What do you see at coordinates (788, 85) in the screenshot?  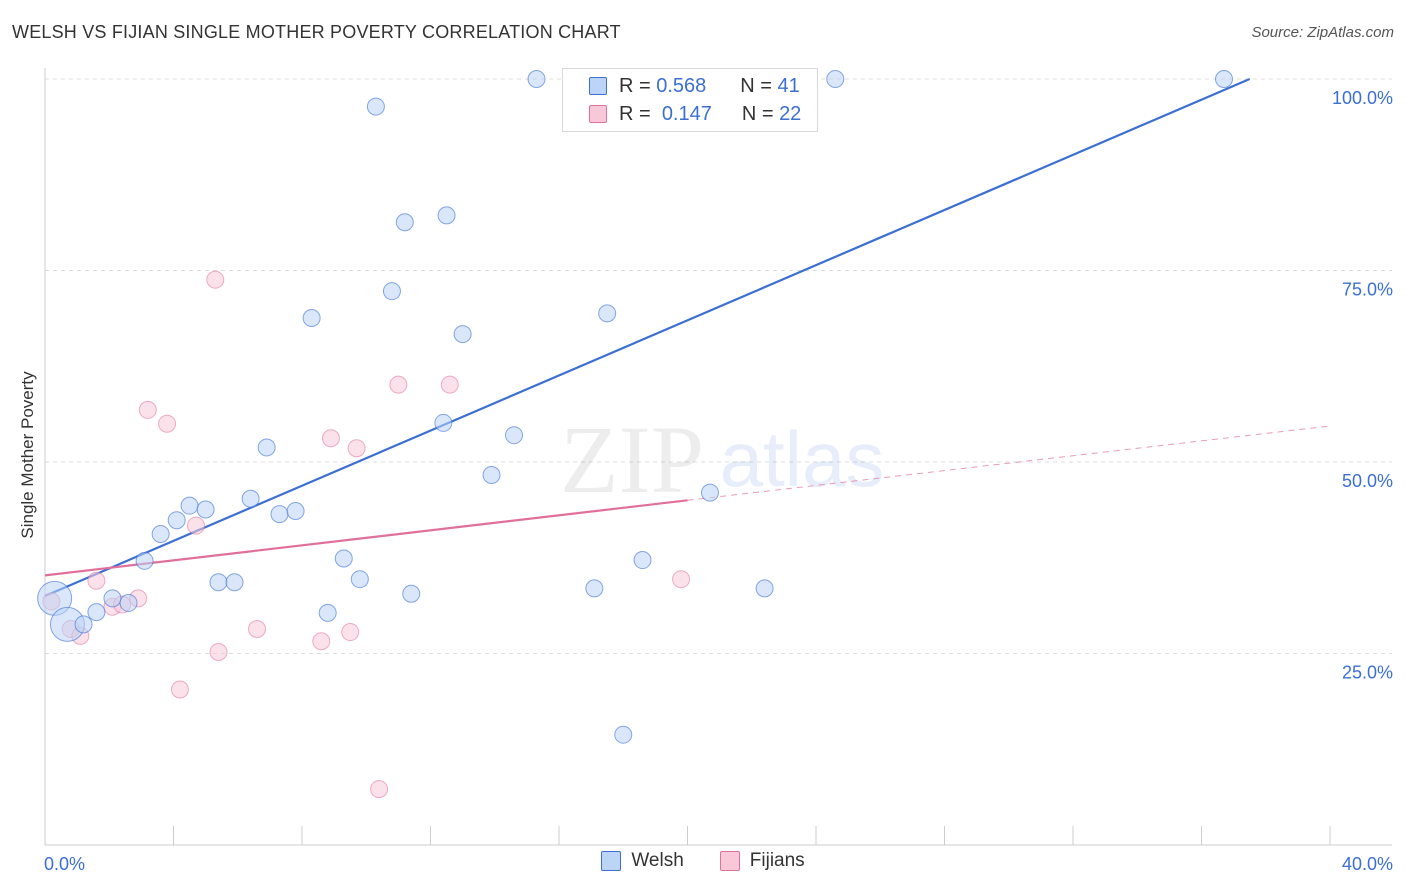 I see `legend-welsh-n: 41` at bounding box center [788, 85].